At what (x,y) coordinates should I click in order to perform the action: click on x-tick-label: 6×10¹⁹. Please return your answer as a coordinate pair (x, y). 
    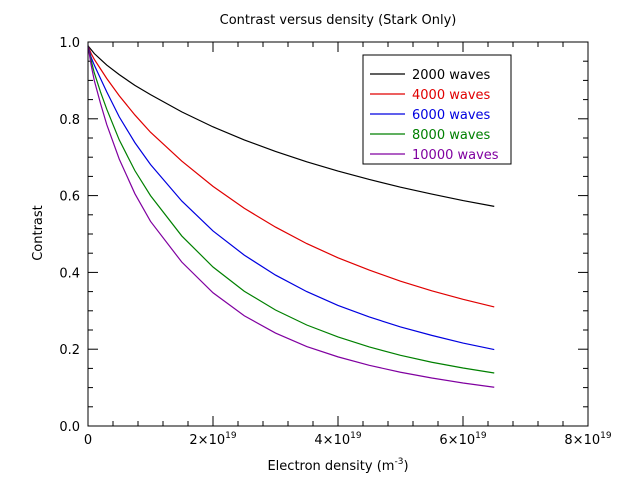
    Looking at the image, I should click on (462, 439).